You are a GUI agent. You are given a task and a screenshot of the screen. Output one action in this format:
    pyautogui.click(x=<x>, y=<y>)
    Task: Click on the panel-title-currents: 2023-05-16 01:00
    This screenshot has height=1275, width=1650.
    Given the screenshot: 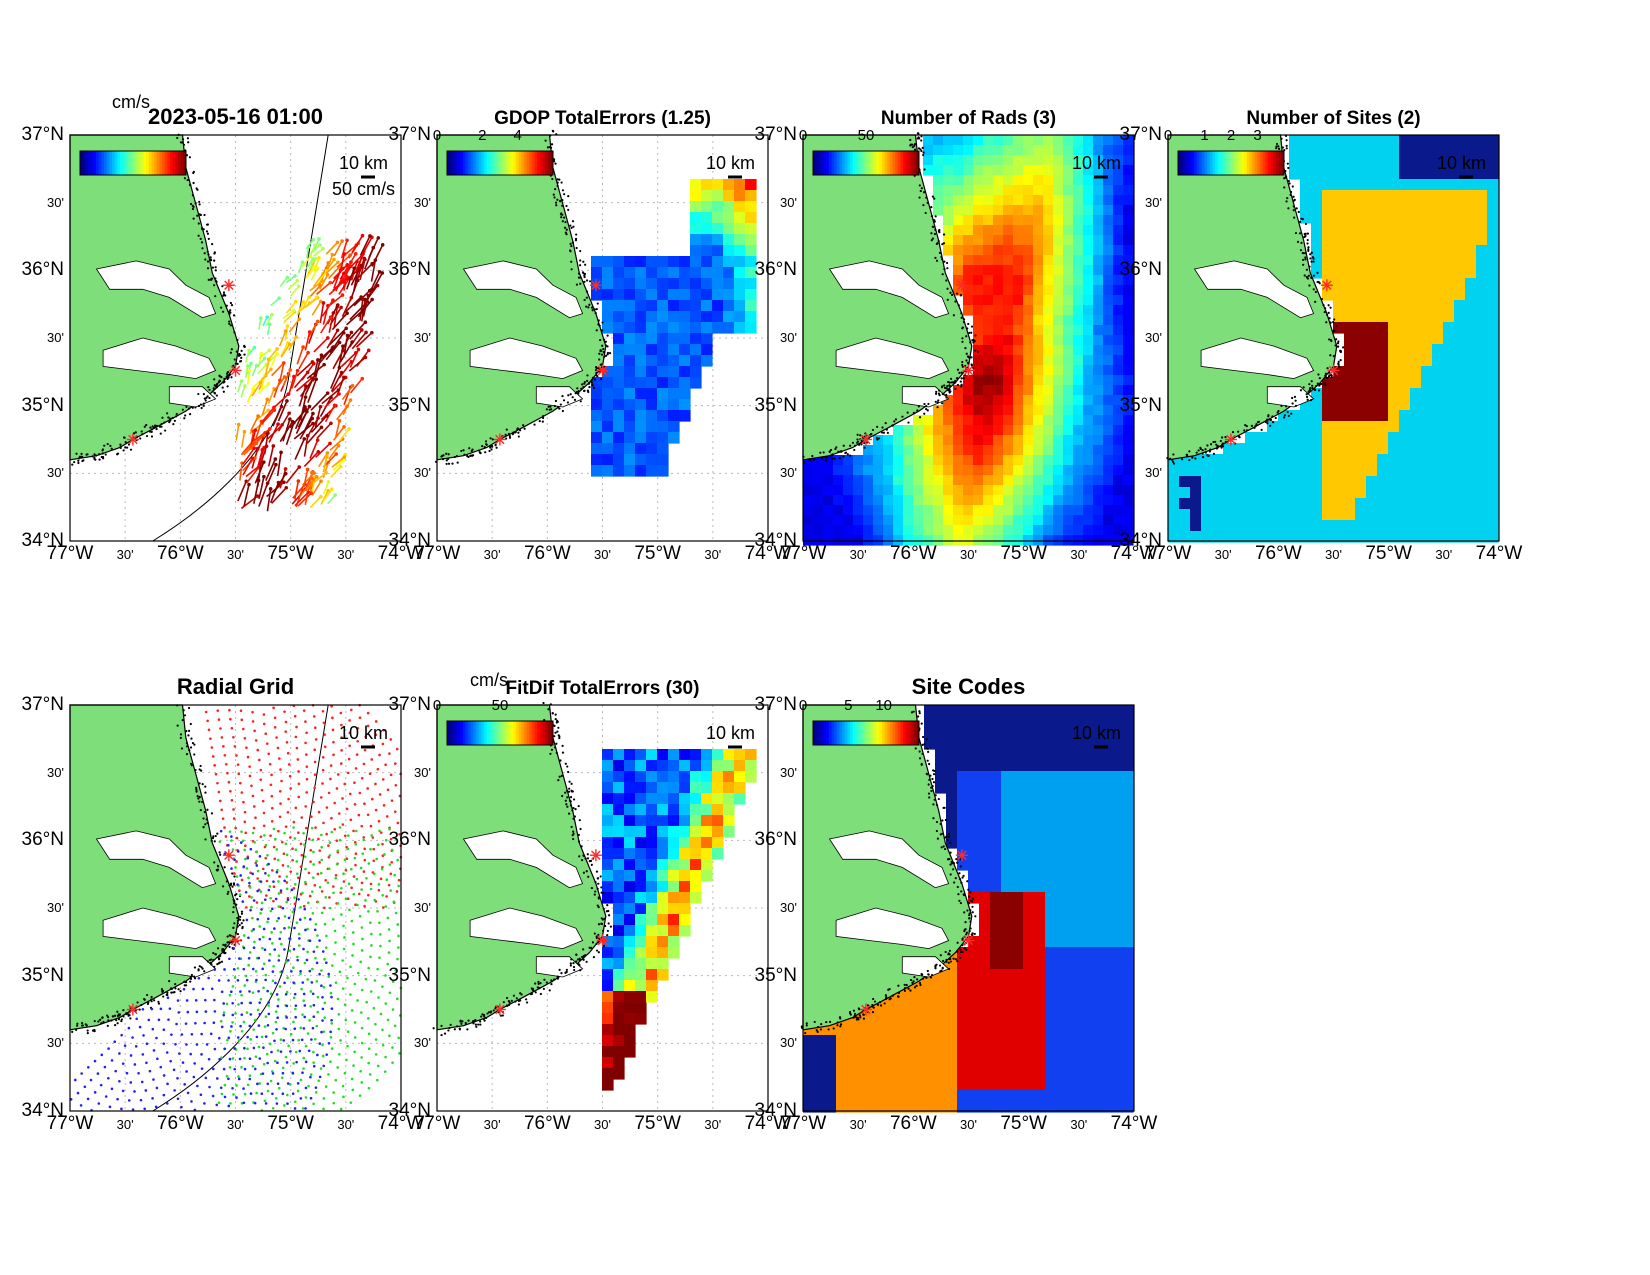 What is the action you would take?
    pyautogui.click(x=235, y=116)
    